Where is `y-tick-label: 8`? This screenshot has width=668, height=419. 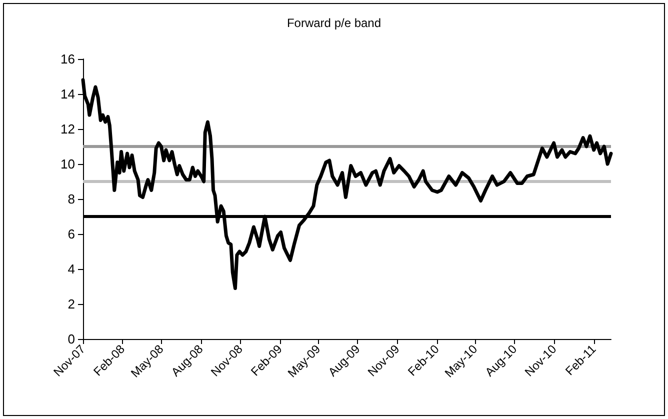
y-tick-label: 8 is located at coordinates (71, 199).